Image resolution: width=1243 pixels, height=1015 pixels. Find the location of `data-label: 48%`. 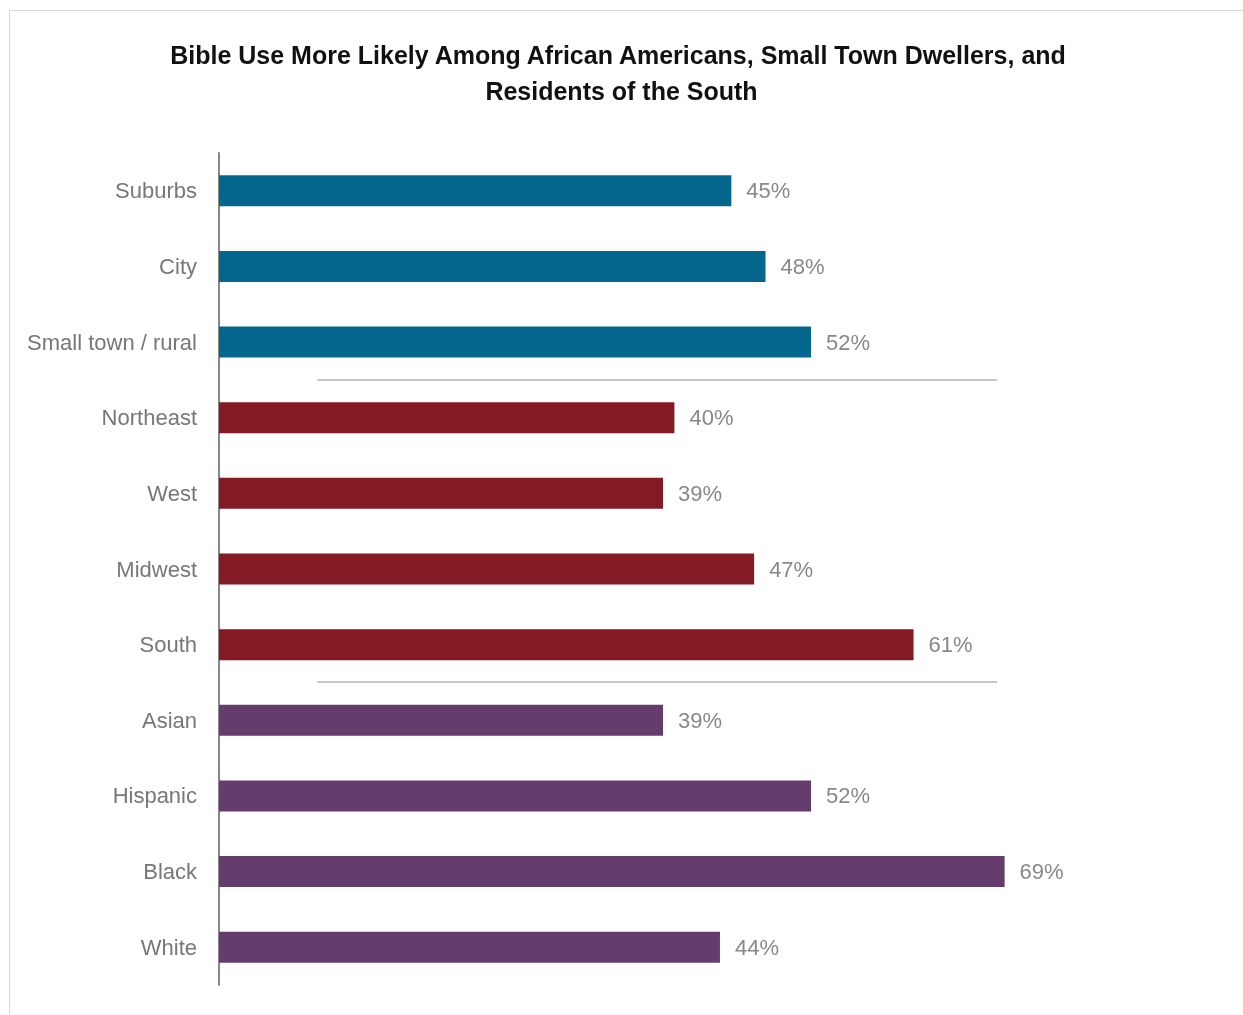

data-label: 48% is located at coordinates (802, 266).